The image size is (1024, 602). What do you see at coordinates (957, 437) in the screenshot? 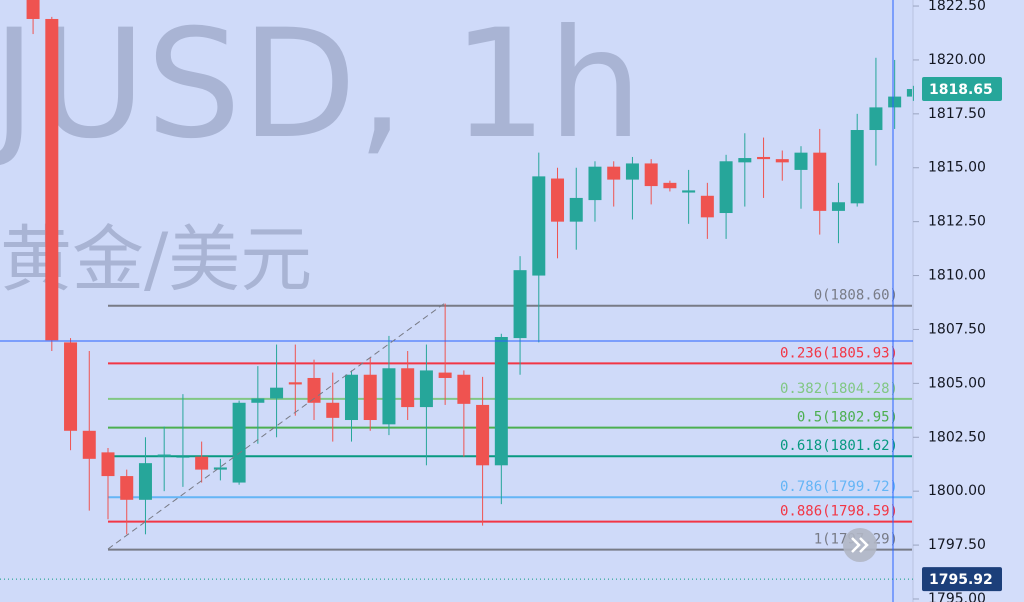
I see `y-tick-label: 1802.50` at bounding box center [957, 437].